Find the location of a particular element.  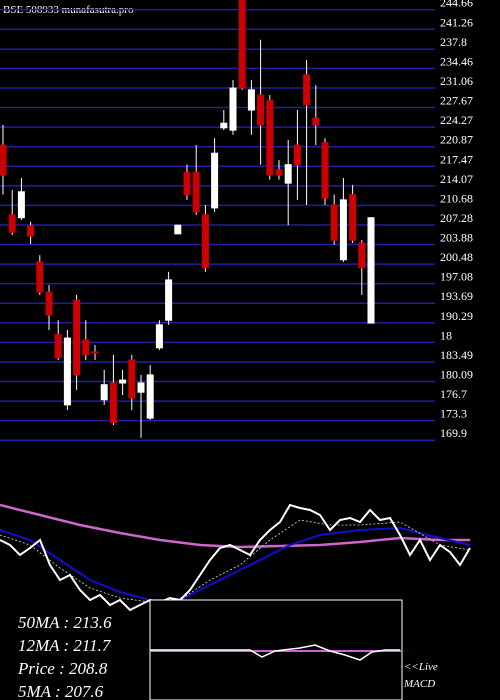

y-tick-label: 220.87 is located at coordinates (456, 140).